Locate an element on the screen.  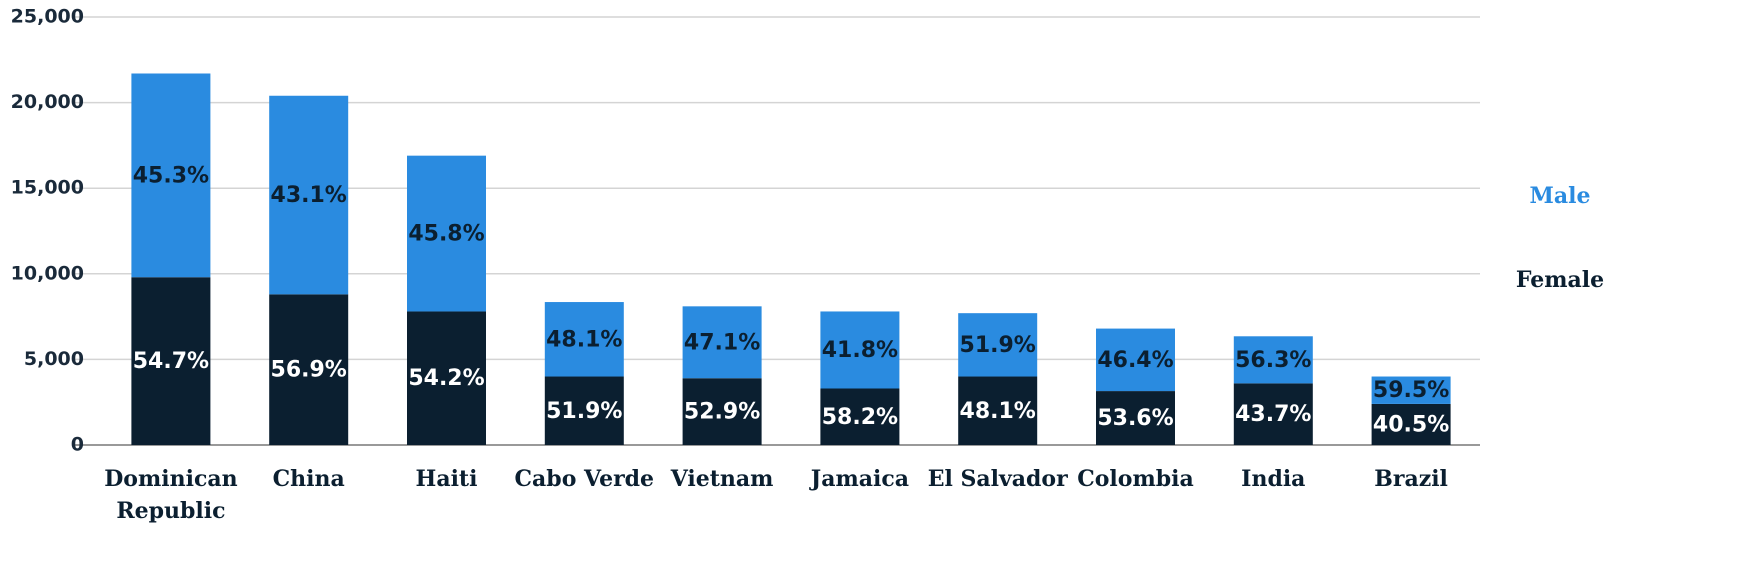
x-tick-label: China is located at coordinates (309, 479).